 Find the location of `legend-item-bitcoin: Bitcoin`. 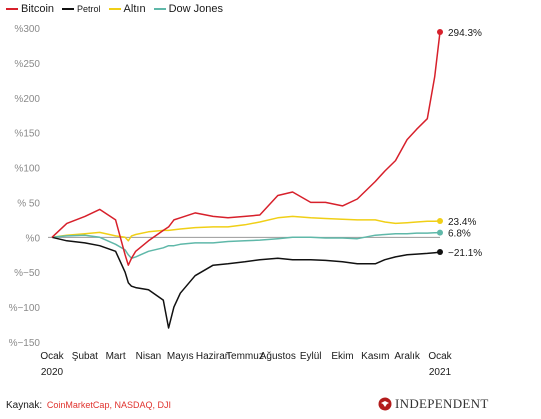

legend-item-bitcoin: Bitcoin is located at coordinates (30, 9).